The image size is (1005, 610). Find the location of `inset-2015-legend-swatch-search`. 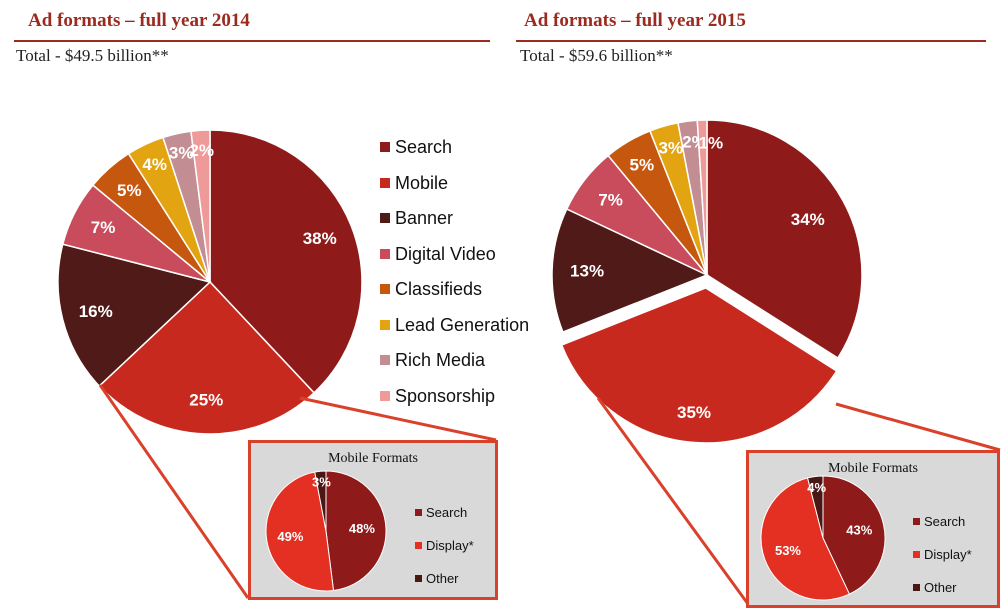

inset-2015-legend-swatch-search is located at coordinates (916, 521).